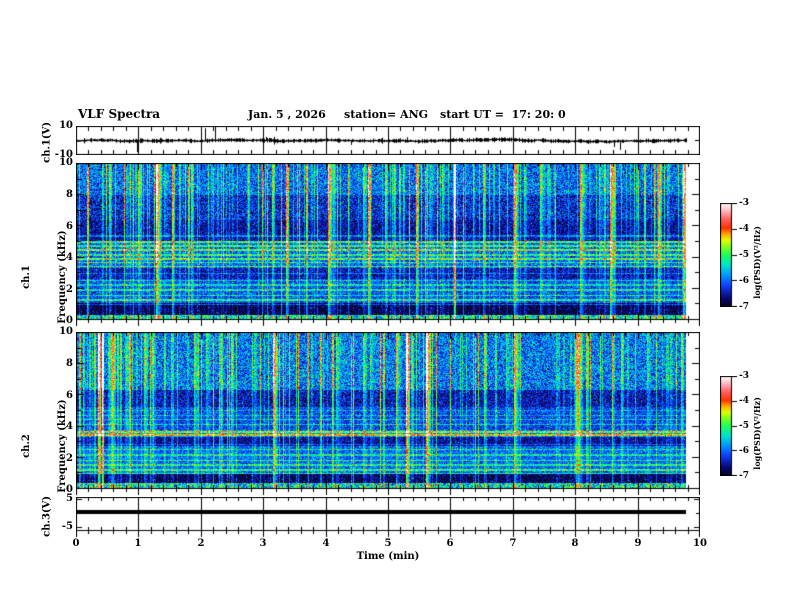 The image size is (792, 612). I want to click on x-tick-label: 8, so click(575, 543).